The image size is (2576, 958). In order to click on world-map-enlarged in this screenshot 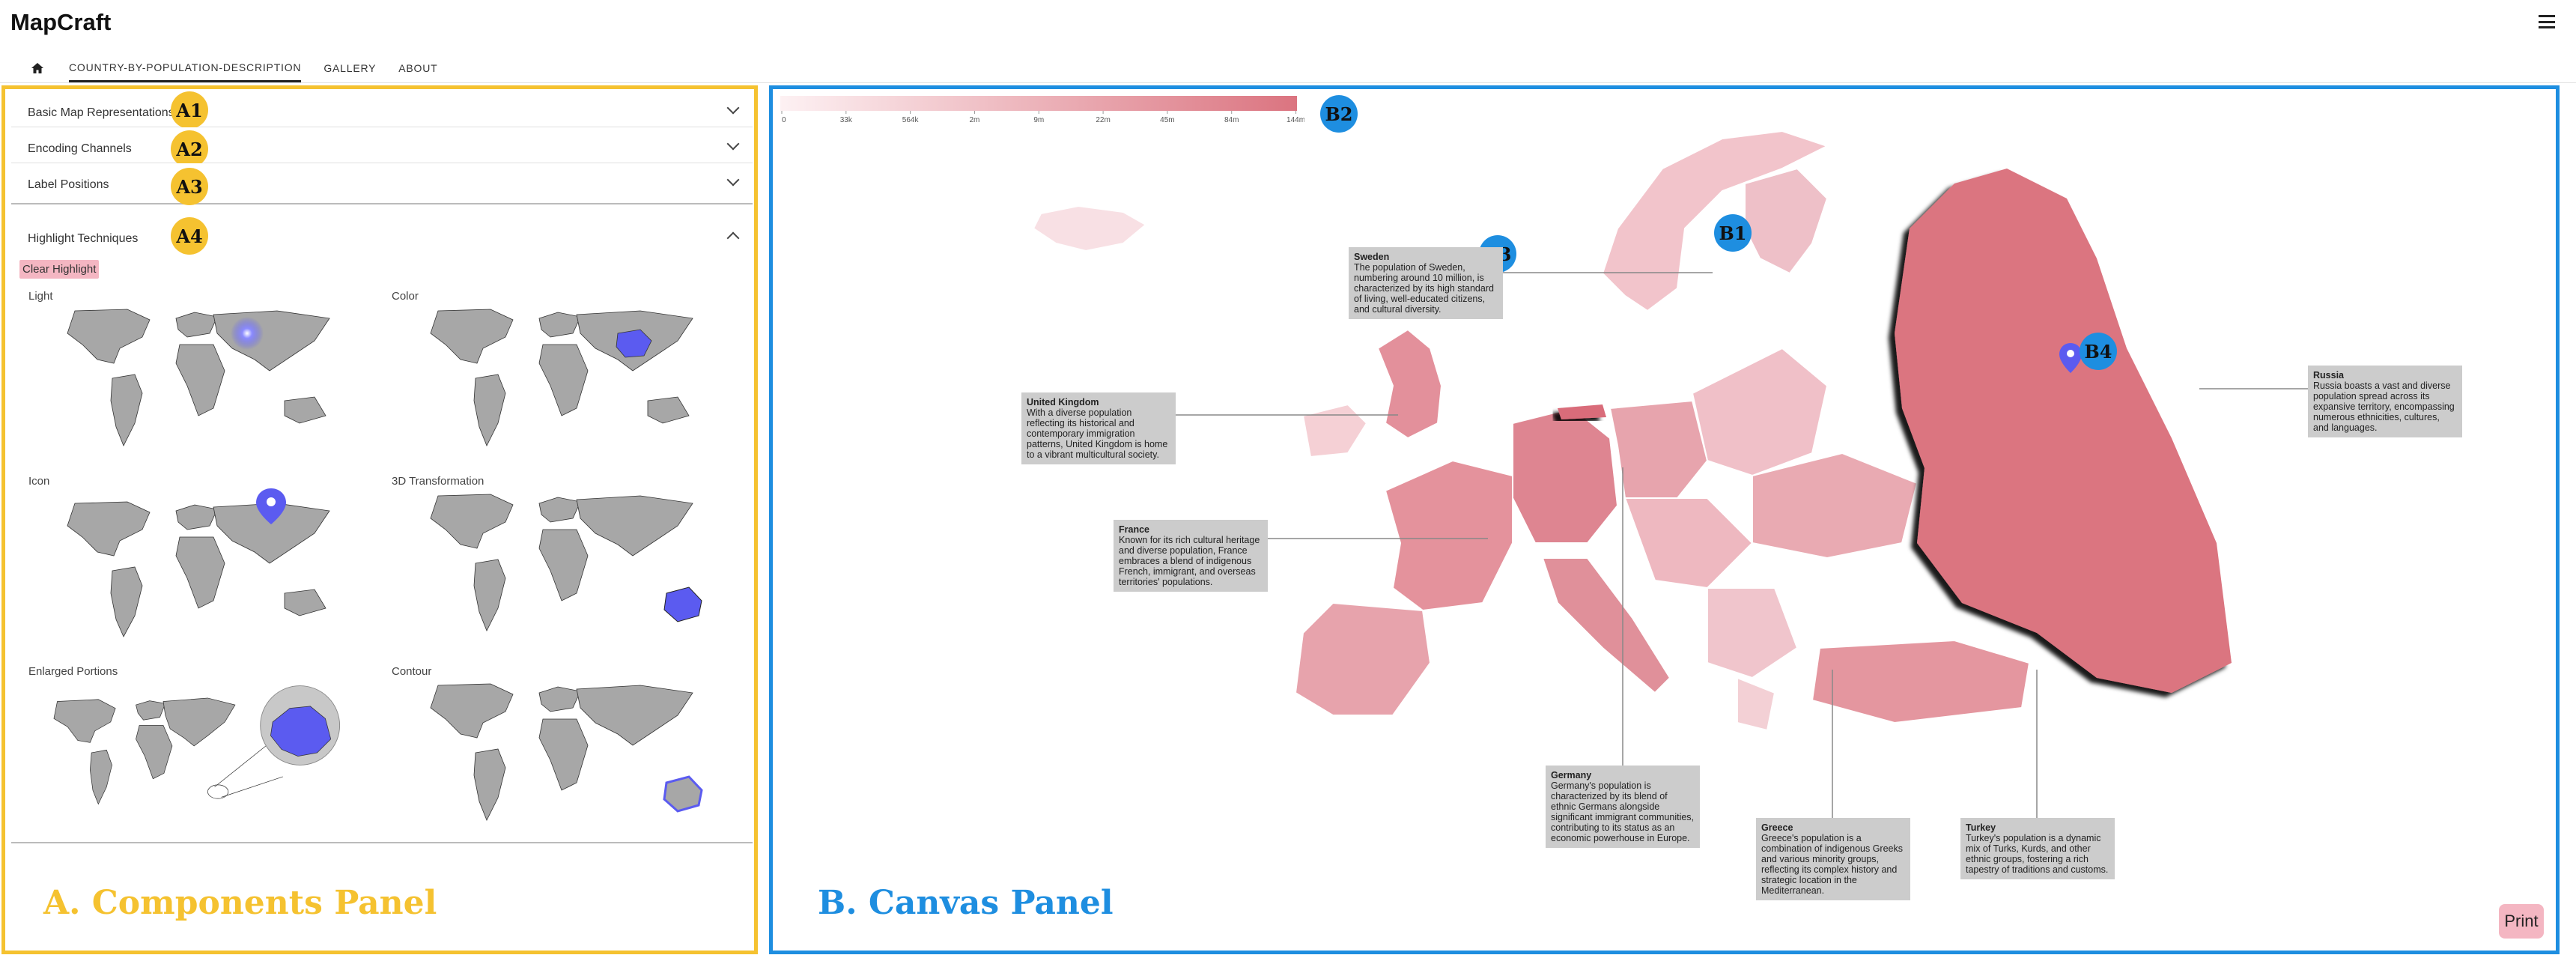, I will do `click(187, 753)`.